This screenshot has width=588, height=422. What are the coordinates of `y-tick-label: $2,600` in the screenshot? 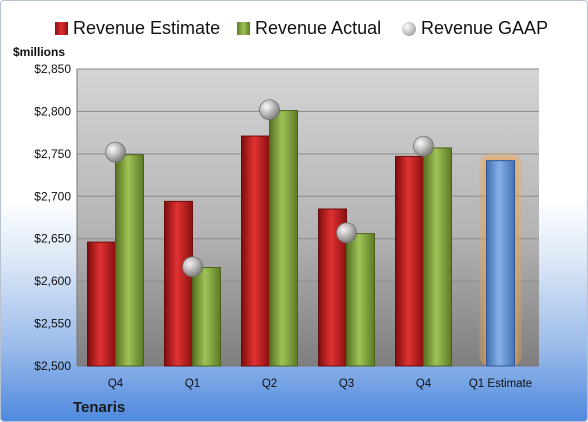 It's located at (52, 281).